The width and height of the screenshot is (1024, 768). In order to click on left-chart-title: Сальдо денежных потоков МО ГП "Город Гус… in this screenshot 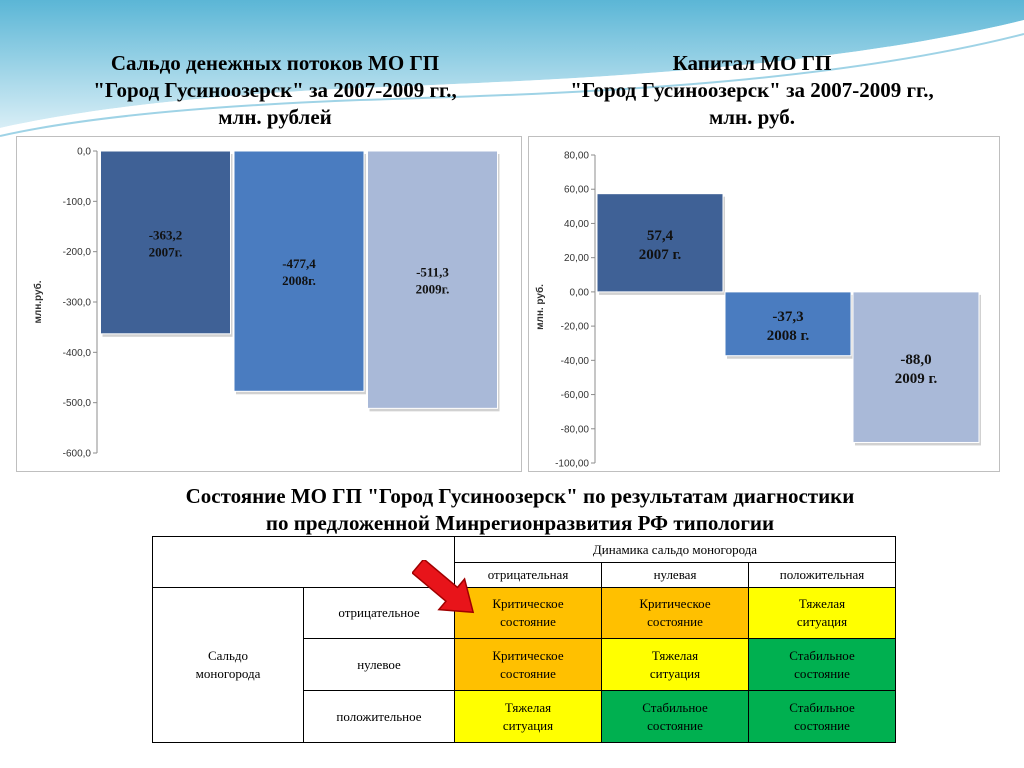, I will do `click(275, 90)`.